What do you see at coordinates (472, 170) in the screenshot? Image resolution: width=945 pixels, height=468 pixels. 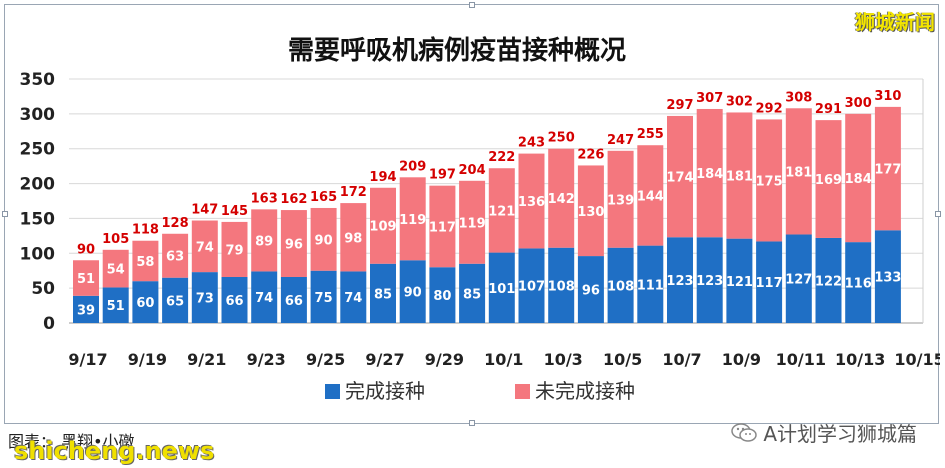 I see `data-label-total-13: 204` at bounding box center [472, 170].